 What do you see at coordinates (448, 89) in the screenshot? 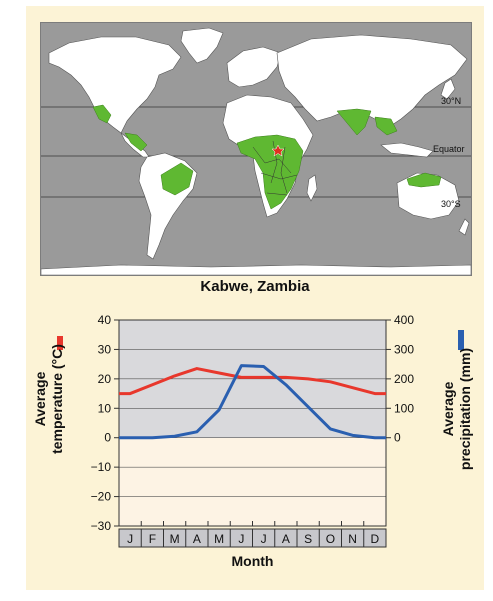
I see `japan-shape` at bounding box center [448, 89].